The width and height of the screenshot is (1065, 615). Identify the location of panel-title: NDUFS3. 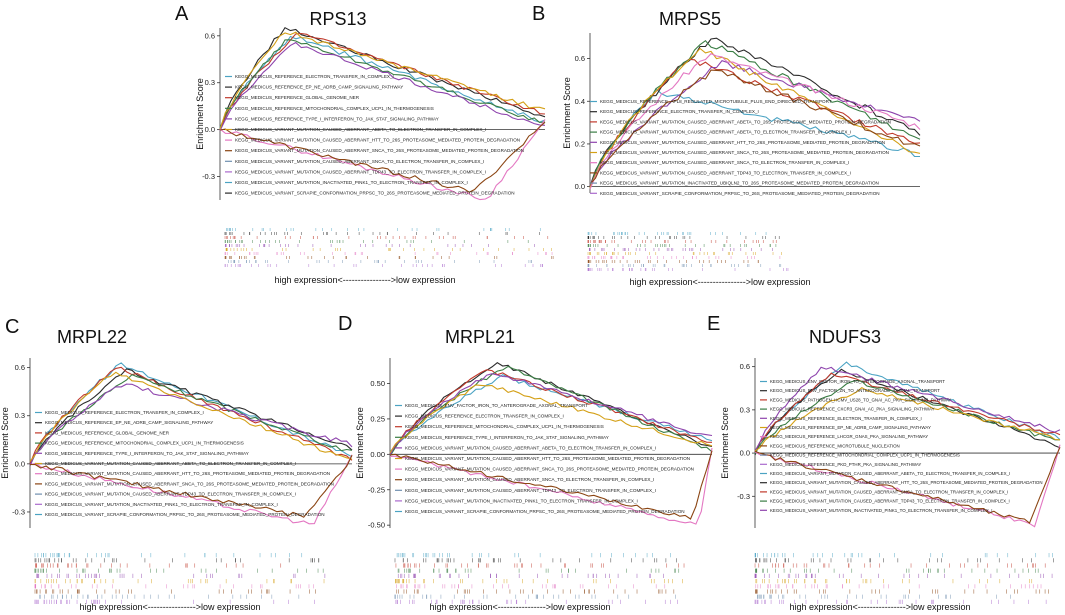
(845, 337).